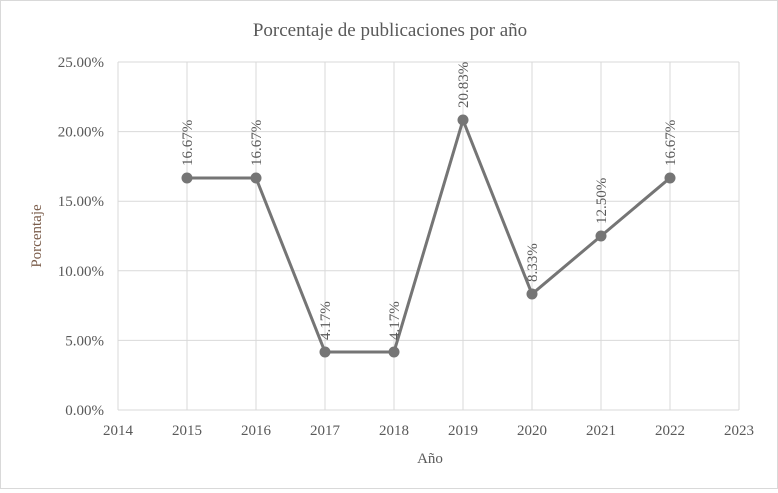 The width and height of the screenshot is (778, 493). What do you see at coordinates (81, 63) in the screenshot?
I see `y-tick-label: 25.00%` at bounding box center [81, 63].